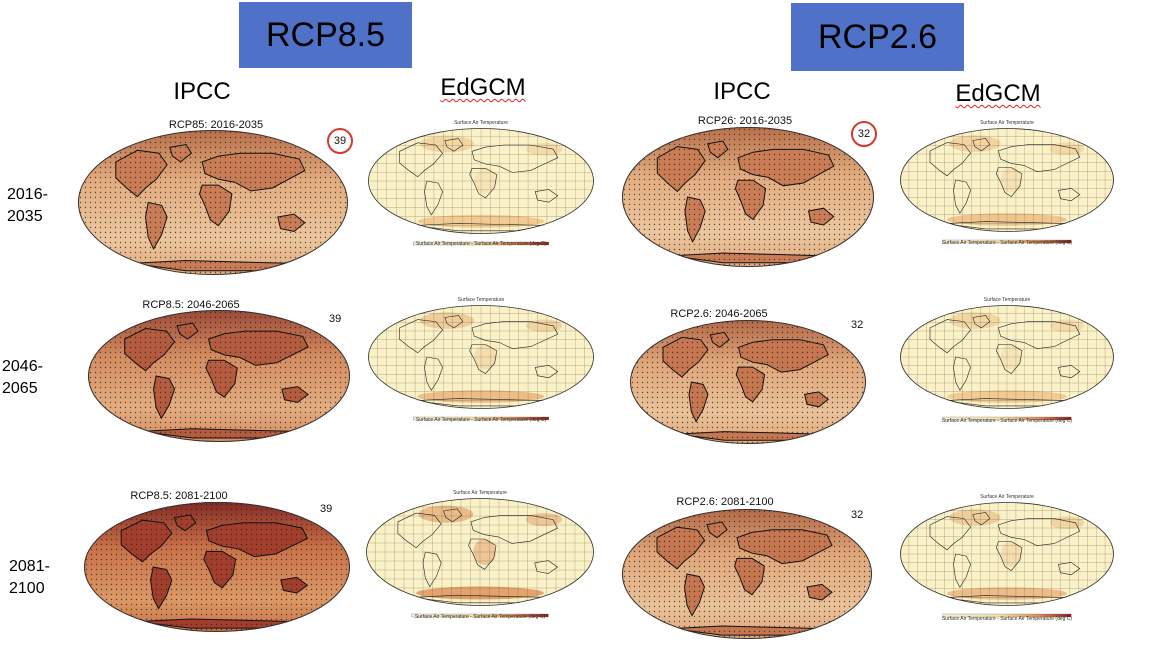 The width and height of the screenshot is (1150, 648). I want to click on model-count-badge: 32, so click(864, 134).